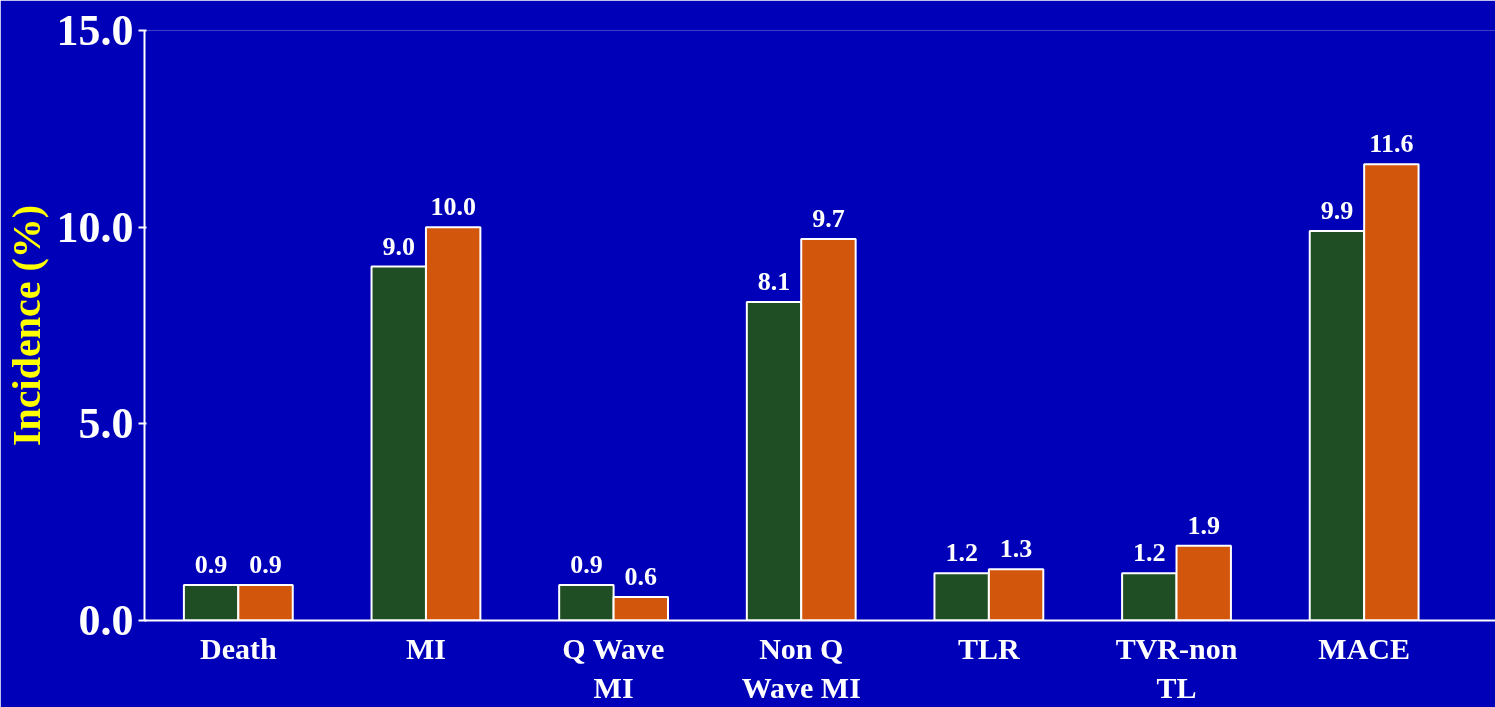 The image size is (1495, 707). What do you see at coordinates (1016, 549) in the screenshot?
I see `data-label: 1.3` at bounding box center [1016, 549].